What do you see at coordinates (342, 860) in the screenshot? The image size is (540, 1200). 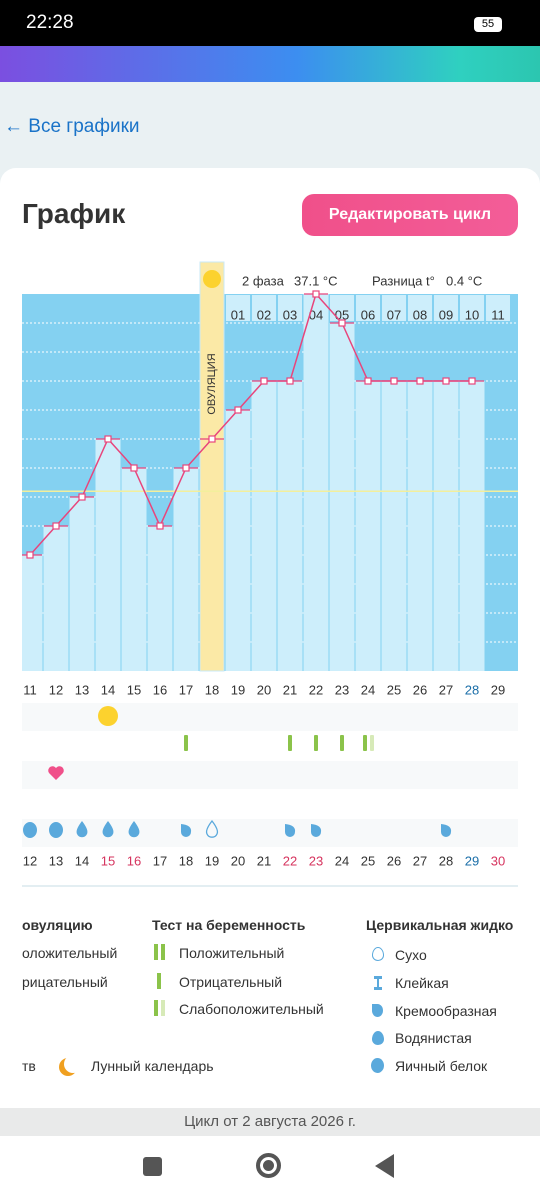 I see `date-label: 24` at bounding box center [342, 860].